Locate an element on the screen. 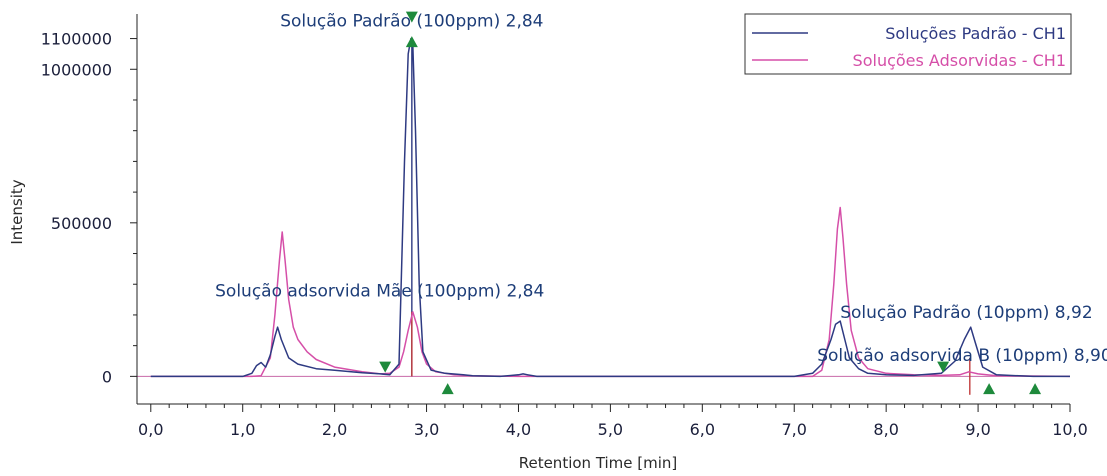 Image resolution: width=1107 pixels, height=476 pixels. x-axis: 0,0 1,0 2,0 3,0 4,0 5,0 6,0 7,0 8,0 9,0 10,0 is located at coordinates (612, 421).